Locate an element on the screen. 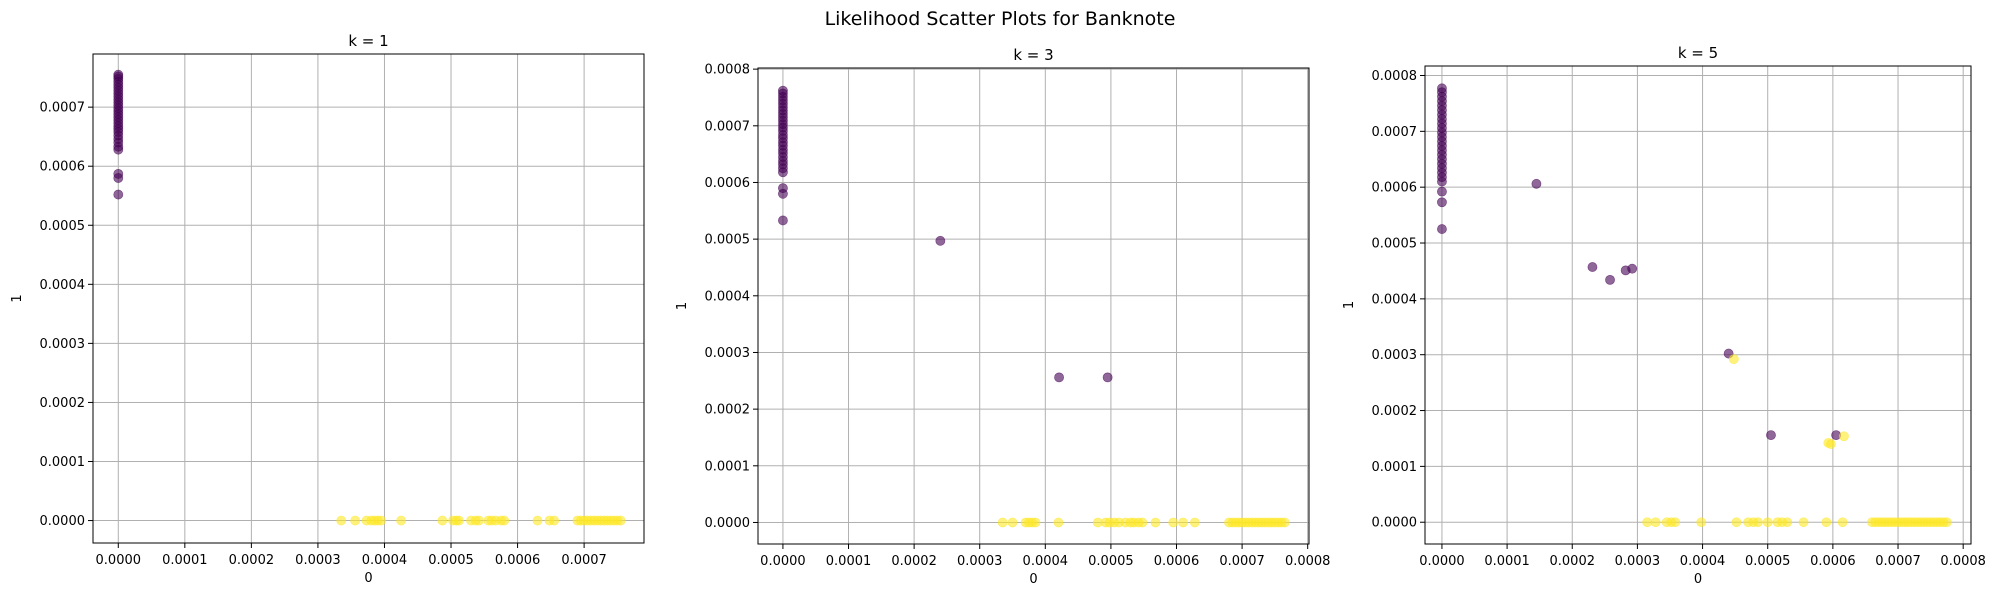  panel-title: k = 1 is located at coordinates (368, 41).